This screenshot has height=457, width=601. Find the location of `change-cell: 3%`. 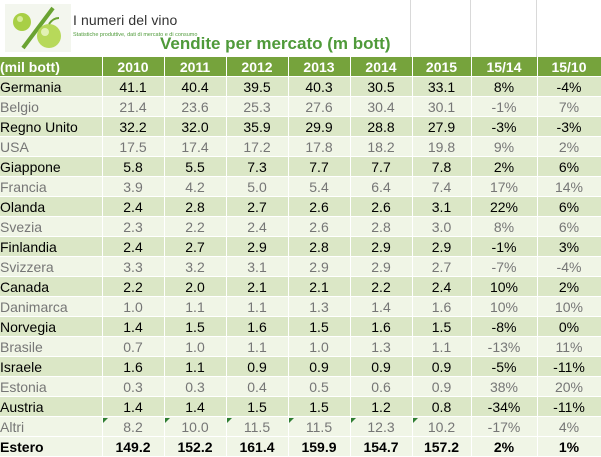

change-cell: 3% is located at coordinates (569, 246).